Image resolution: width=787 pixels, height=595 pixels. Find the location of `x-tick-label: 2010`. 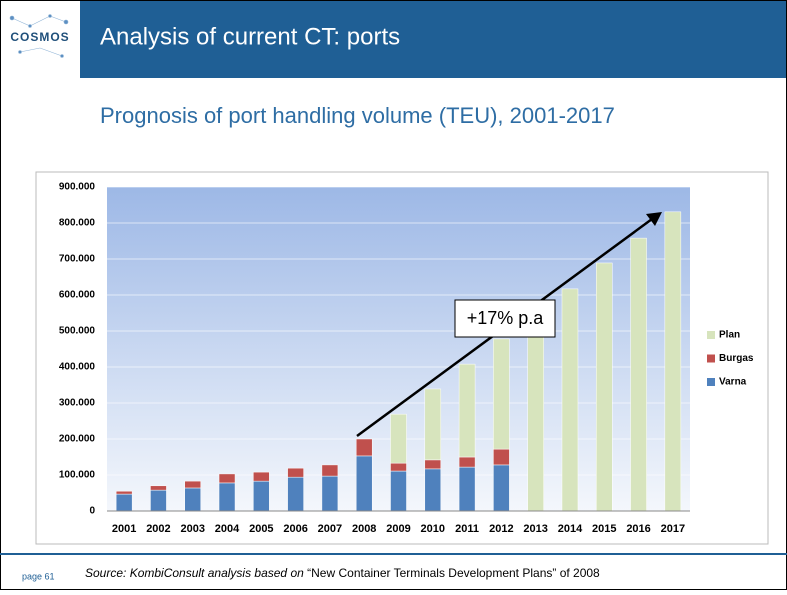

x-tick-label: 2010 is located at coordinates (433, 529).